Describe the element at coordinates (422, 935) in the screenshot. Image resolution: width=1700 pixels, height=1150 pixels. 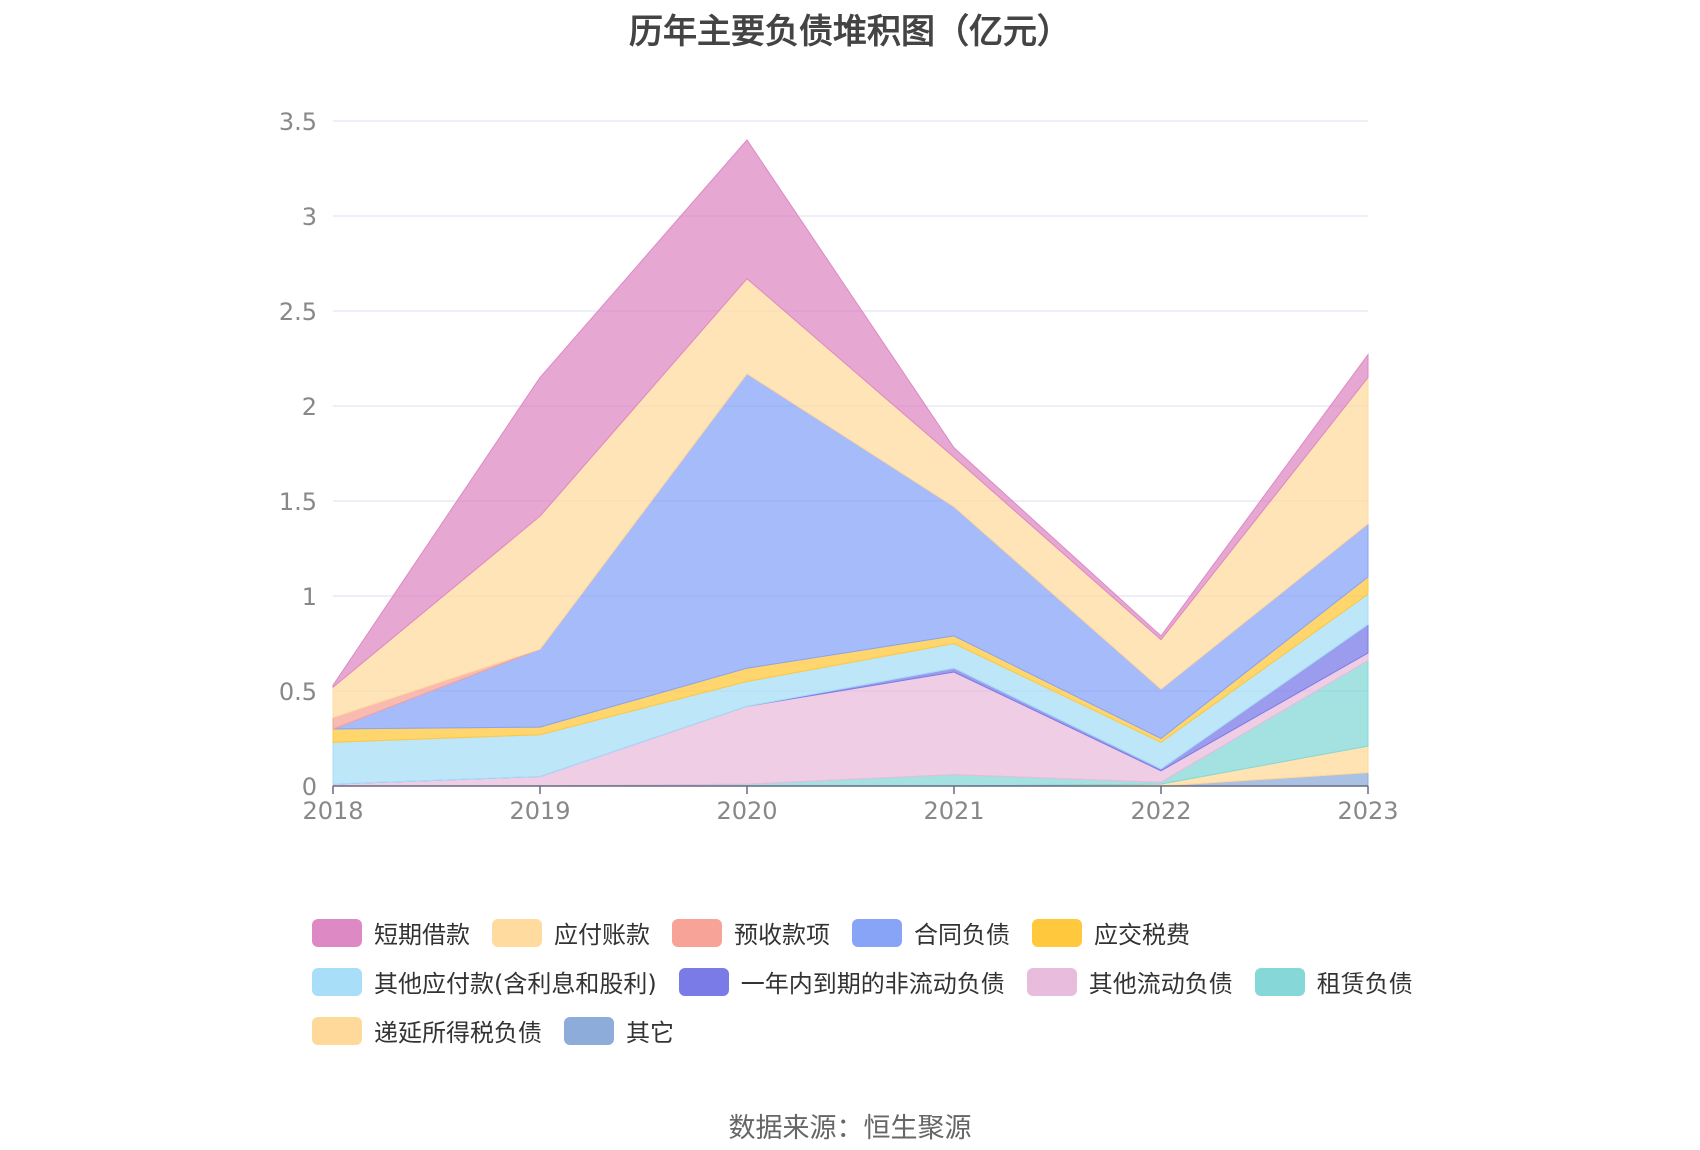
I see `legend-label: 短期借款` at that location.